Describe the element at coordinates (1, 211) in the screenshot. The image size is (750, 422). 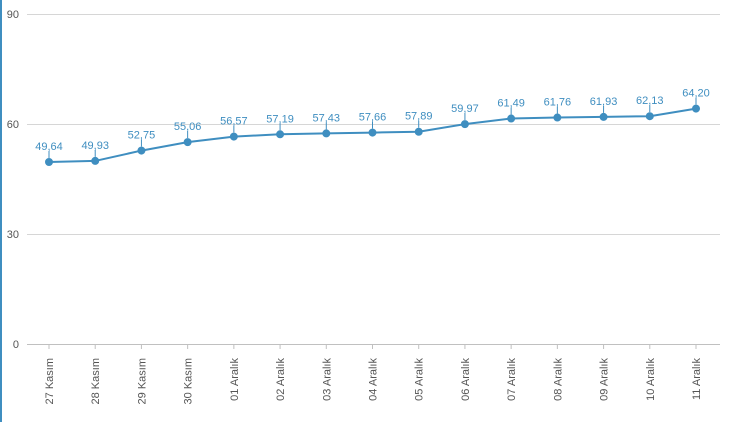
I see `left-edge-accent` at that location.